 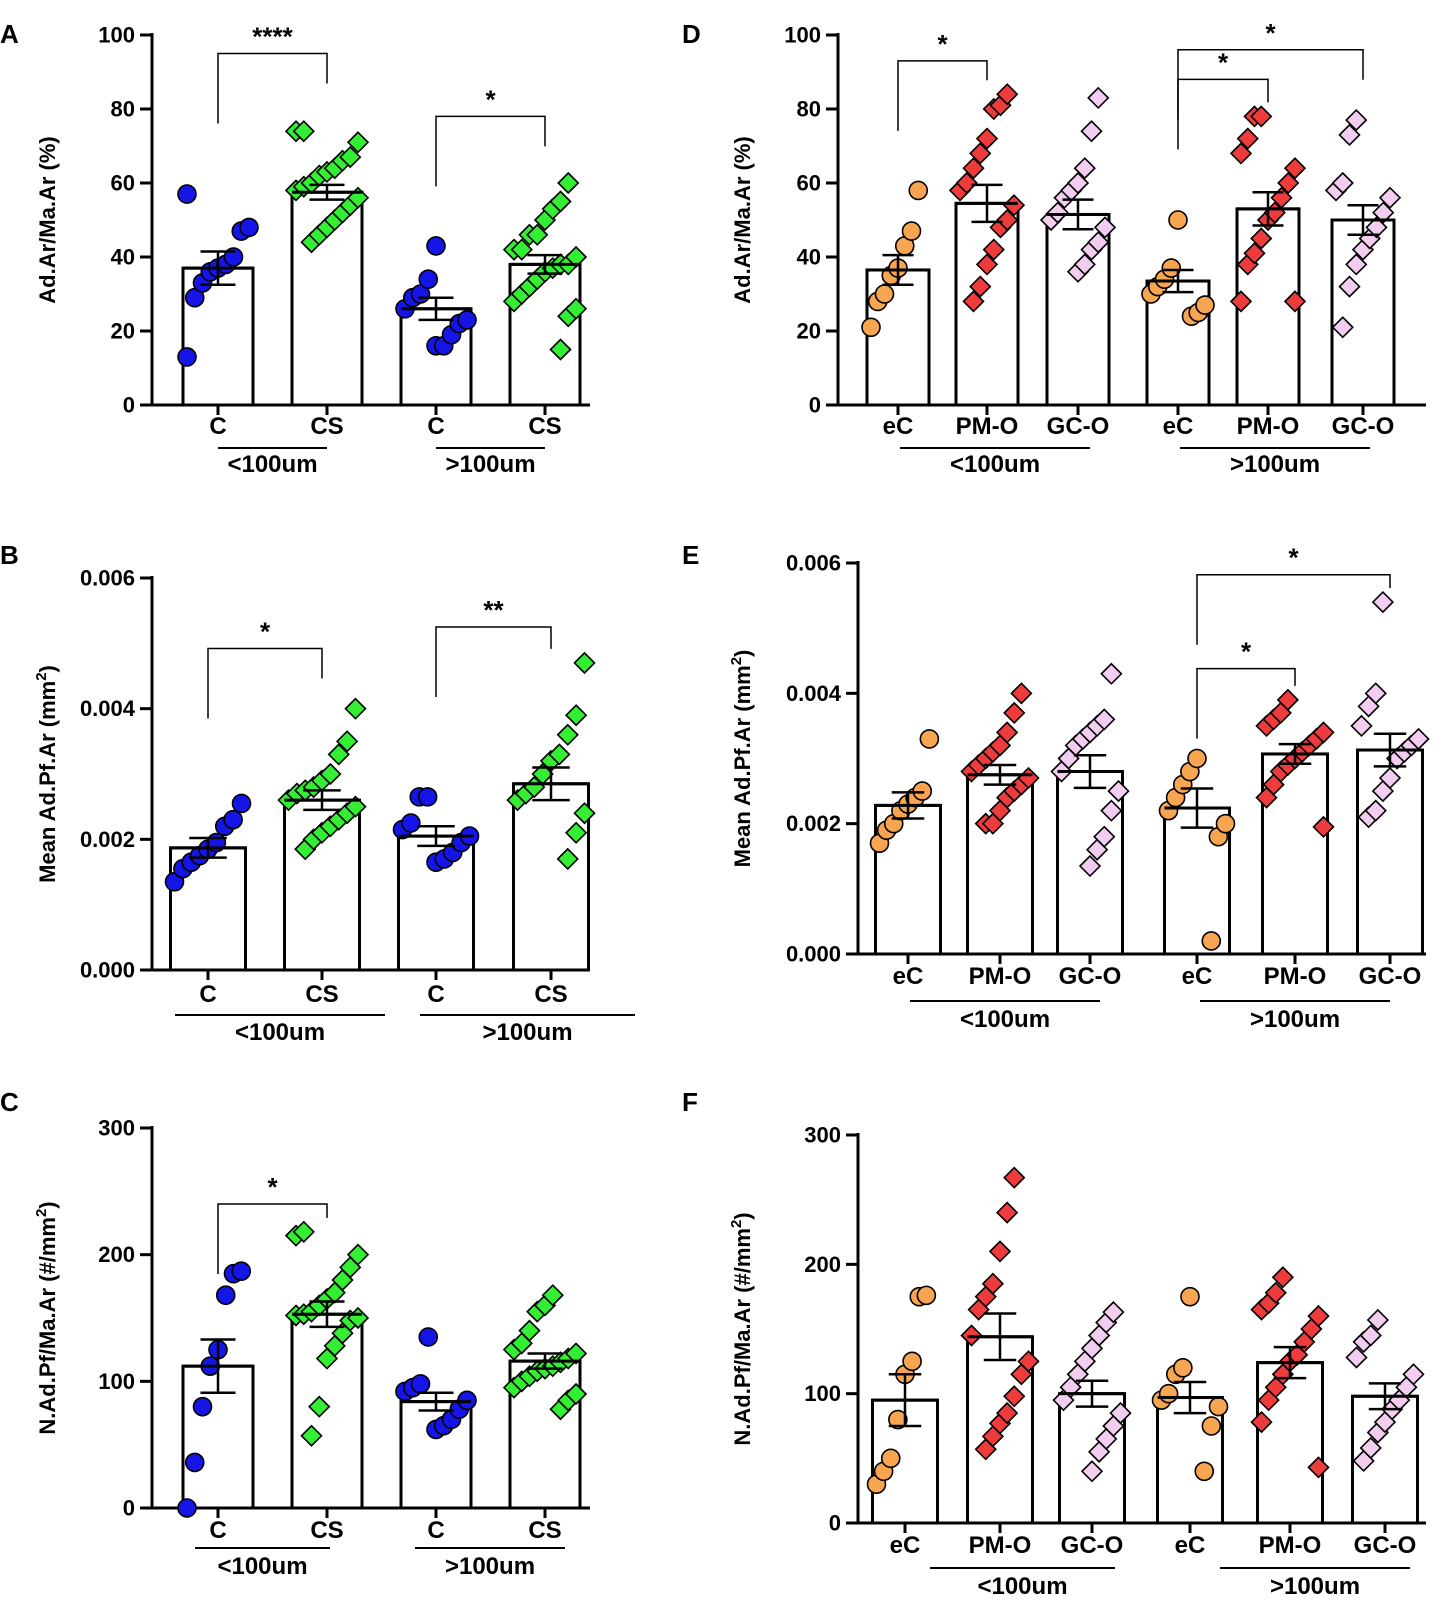 What do you see at coordinates (814, 693) in the screenshot?
I see `y-tick-label: 0.004` at bounding box center [814, 693].